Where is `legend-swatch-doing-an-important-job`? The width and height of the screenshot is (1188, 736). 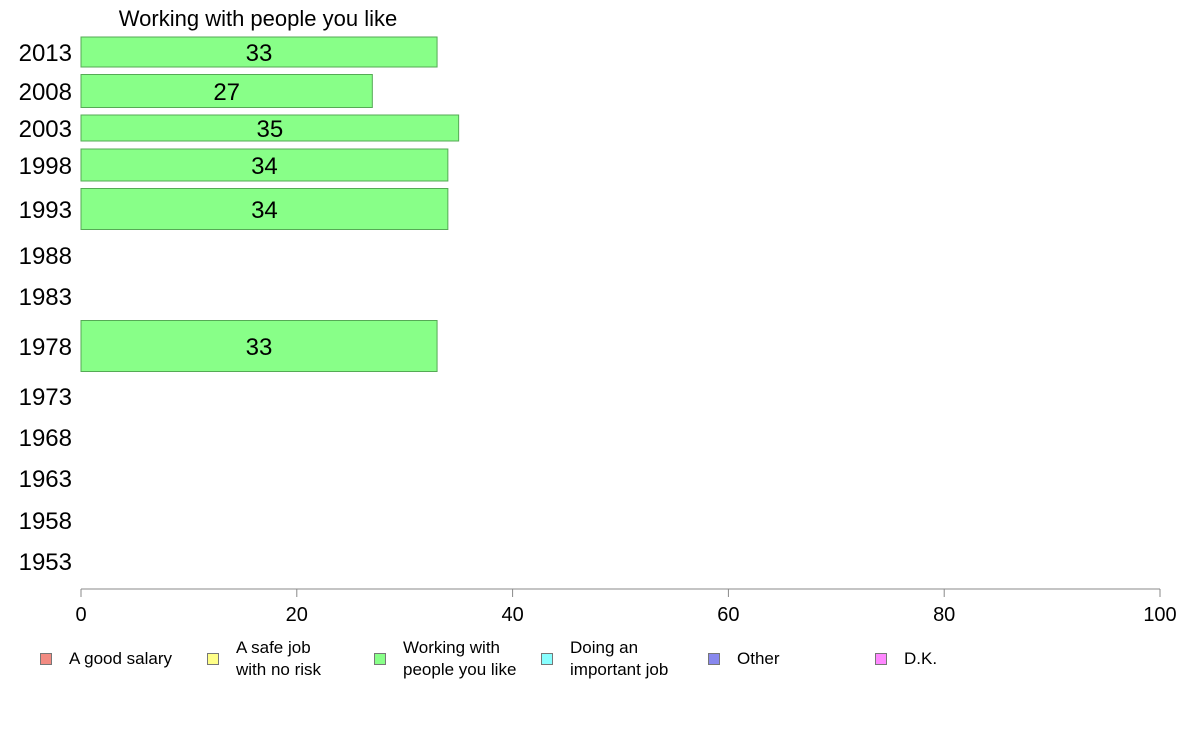 legend-swatch-doing-an-important-job is located at coordinates (547, 659).